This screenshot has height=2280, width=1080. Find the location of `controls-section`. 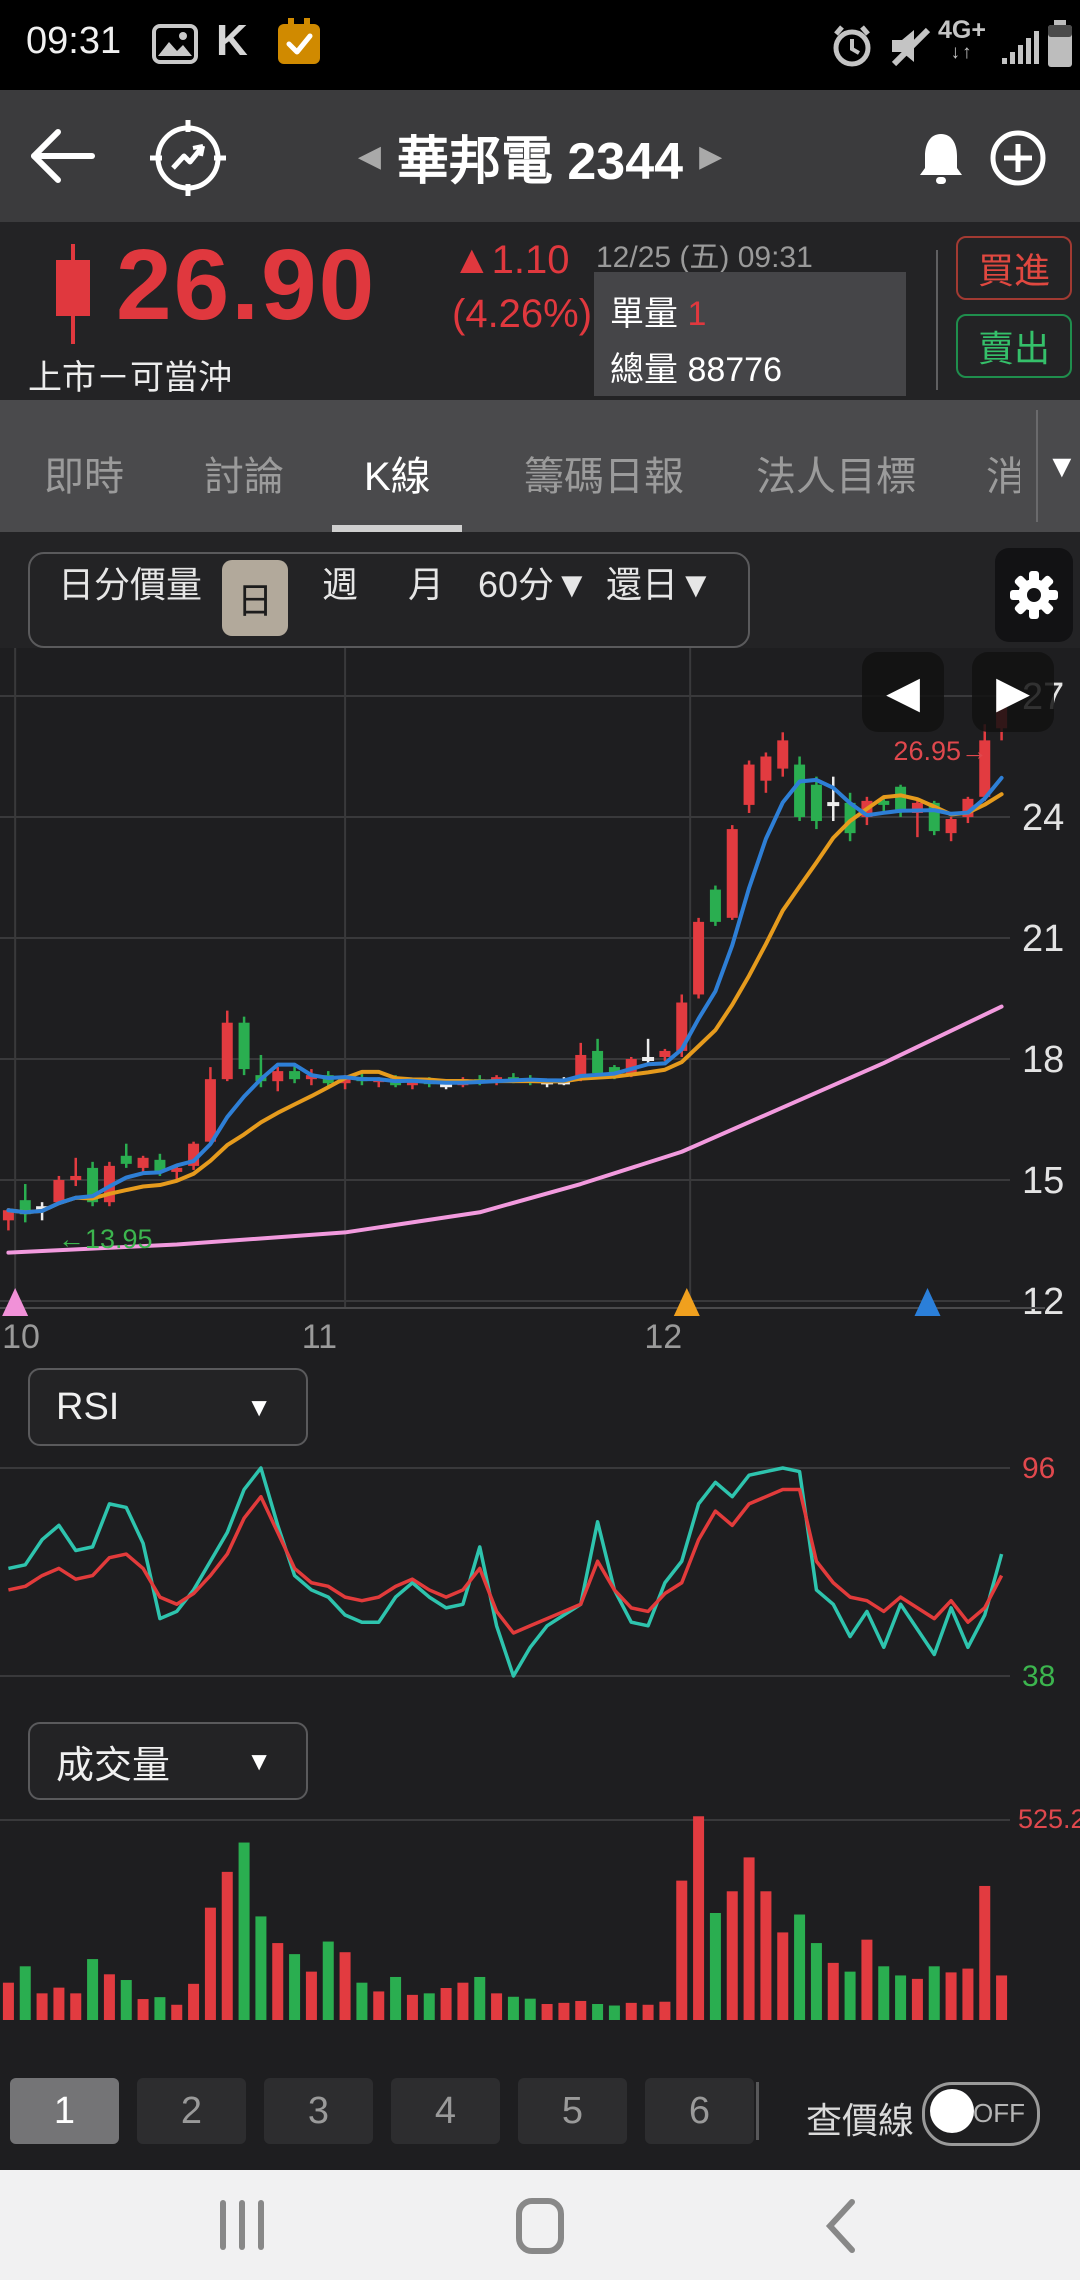

controls-section is located at coordinates (540, 590).